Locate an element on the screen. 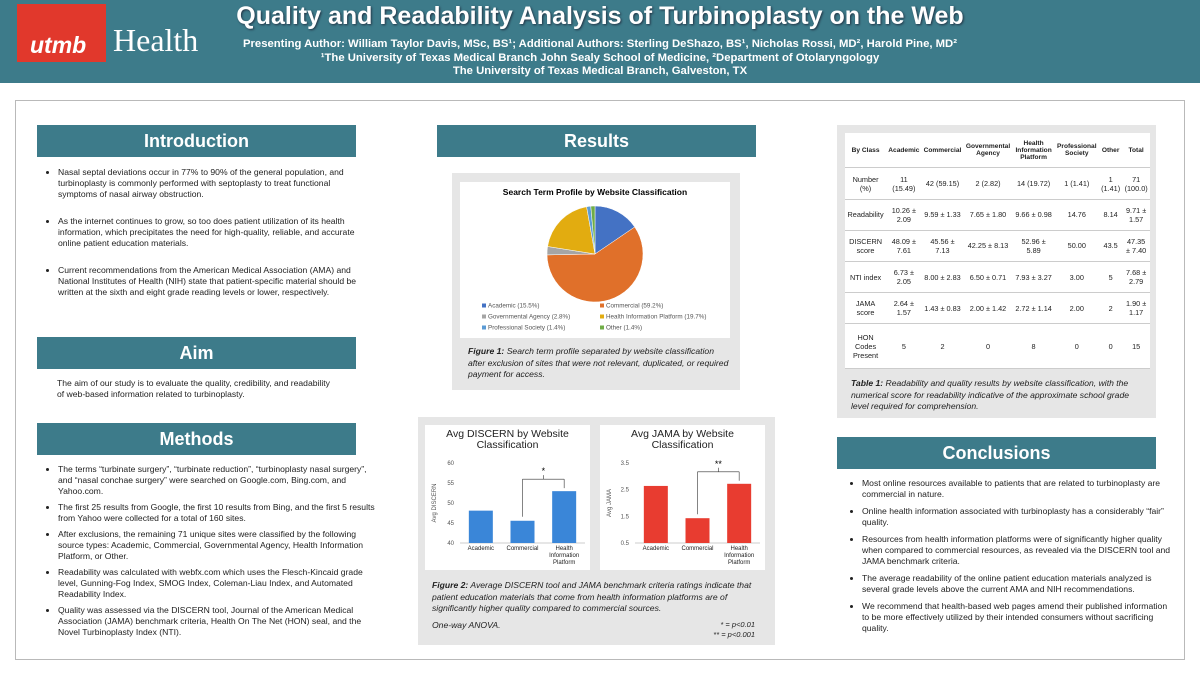 This screenshot has width=1200, height=675. y-tick-label: 1.5 is located at coordinates (625, 517).